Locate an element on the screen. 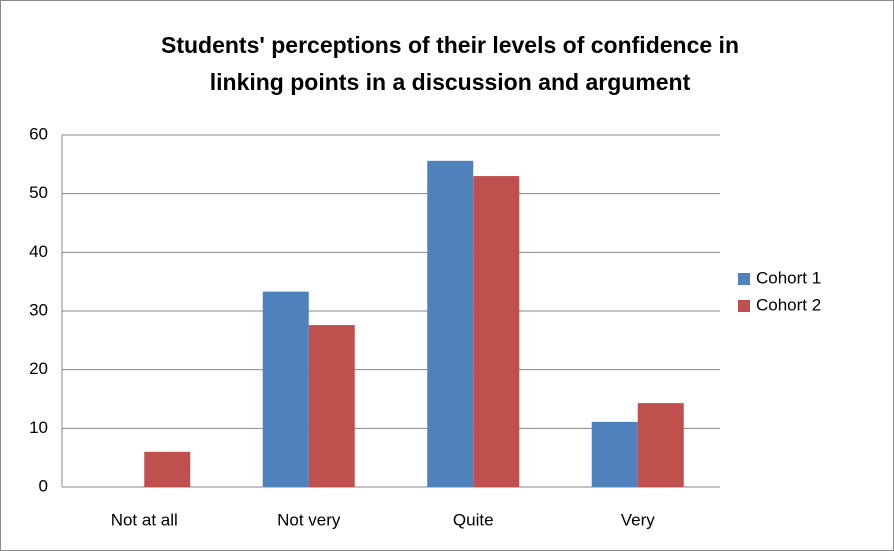 This screenshot has height=551, width=894. y-tick-label: 50 is located at coordinates (38, 192).